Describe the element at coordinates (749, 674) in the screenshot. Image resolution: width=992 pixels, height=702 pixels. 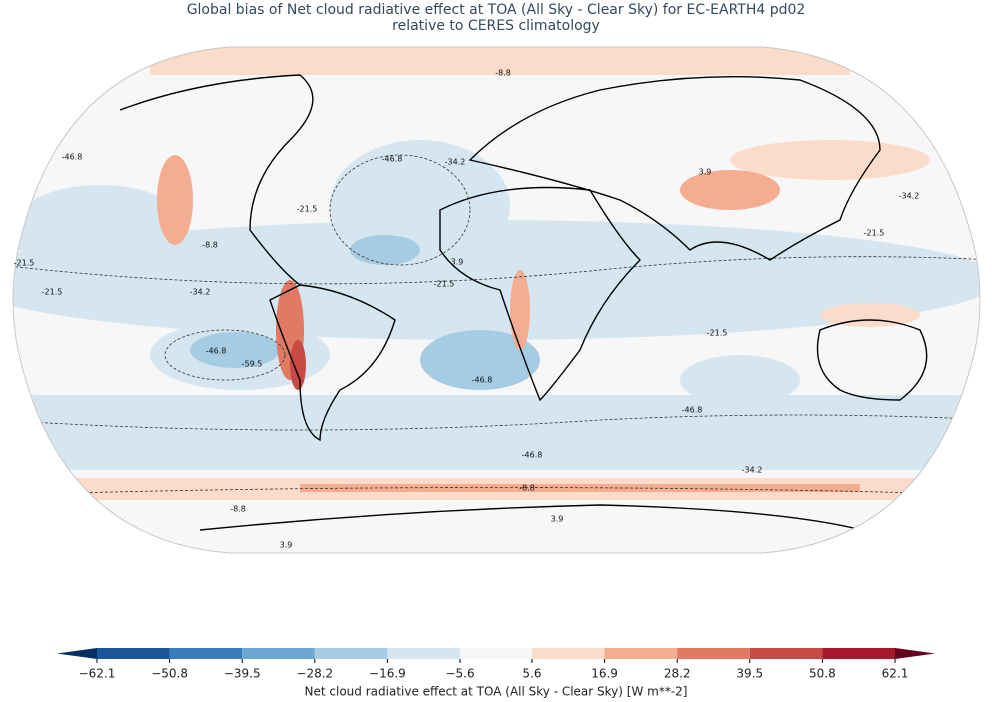
I see `colorbar-tick-label: 39.5` at that location.